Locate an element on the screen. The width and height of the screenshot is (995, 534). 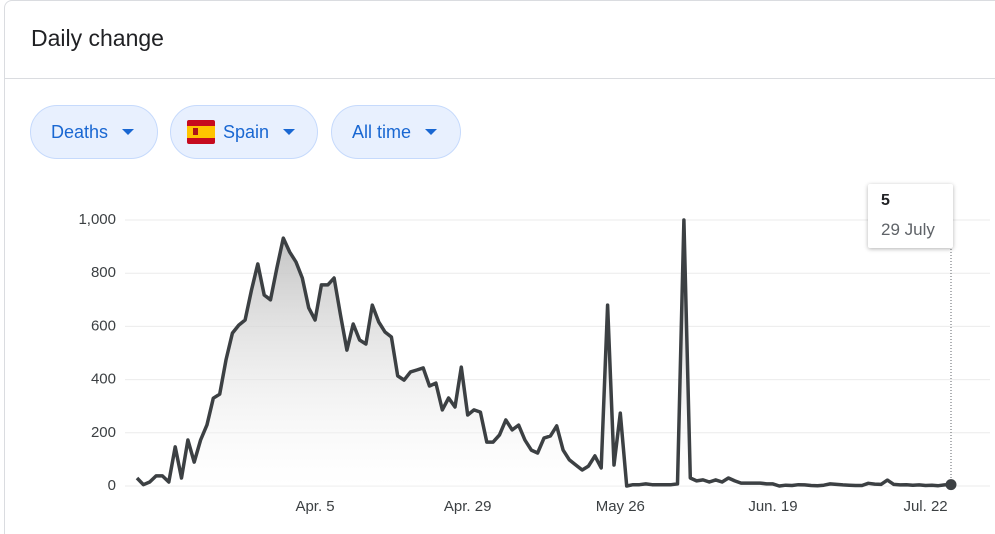
hover-point is located at coordinates (951, 485).